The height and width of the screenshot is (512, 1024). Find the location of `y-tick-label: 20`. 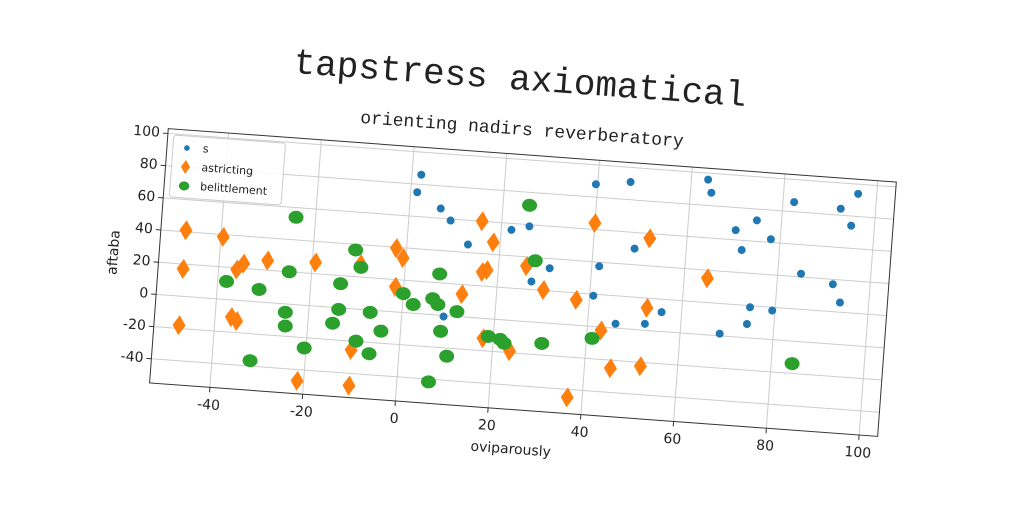

y-tick-label: 20 is located at coordinates (141, 260).